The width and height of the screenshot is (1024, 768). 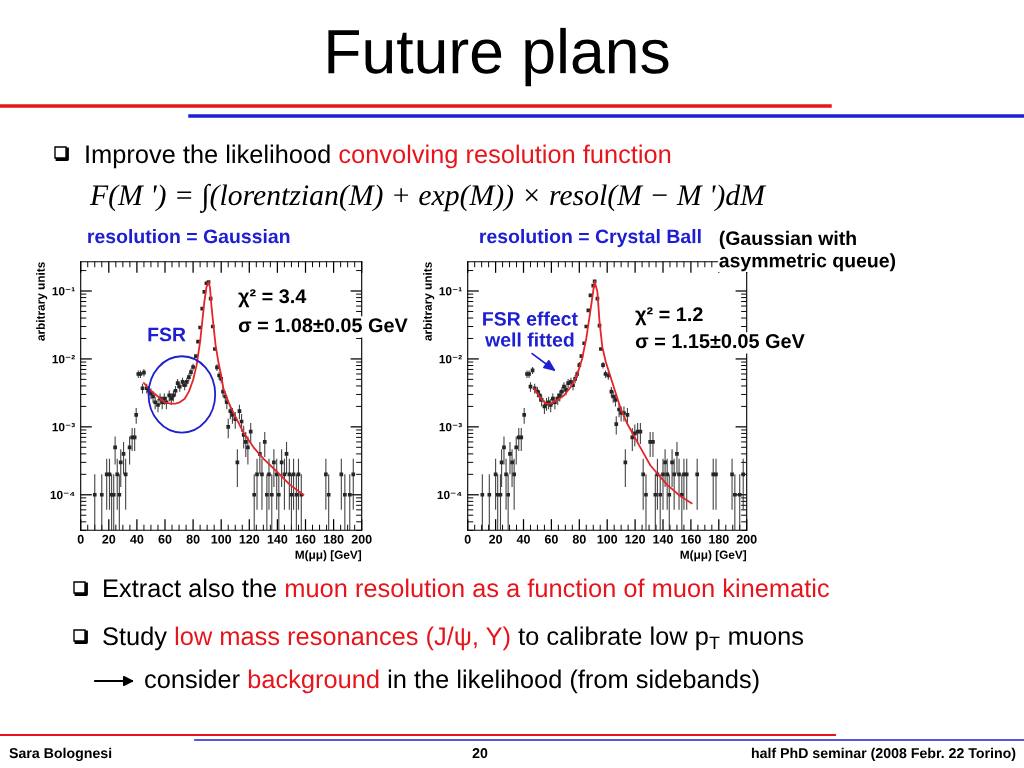 What do you see at coordinates (167, 334) in the screenshot?
I see `annotation: FSR` at bounding box center [167, 334].